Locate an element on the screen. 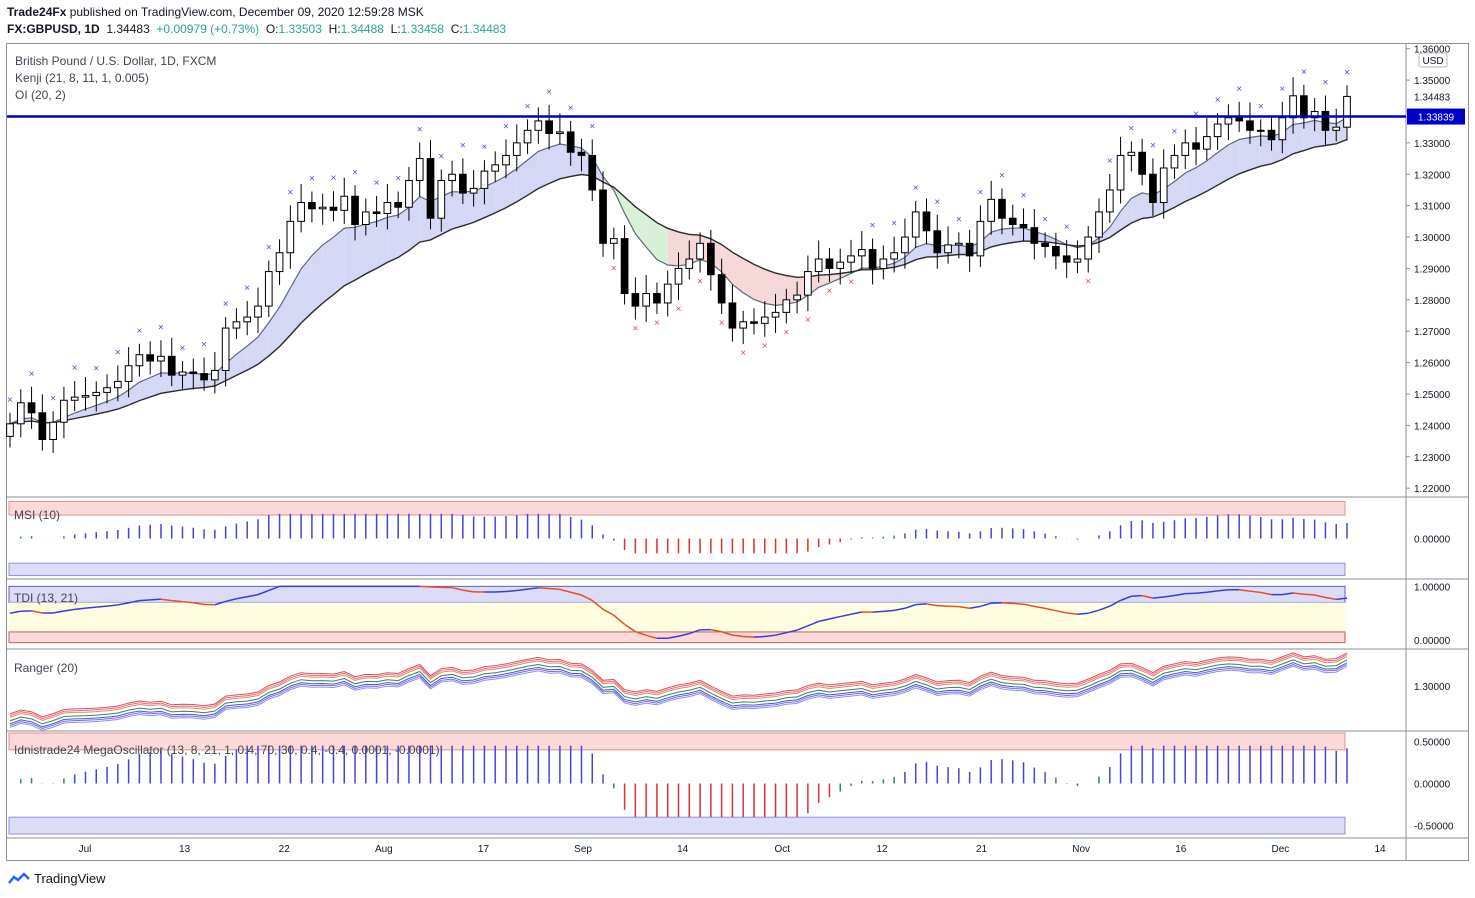 The image size is (1475, 898). time-tick-label: 14 is located at coordinates (683, 849).